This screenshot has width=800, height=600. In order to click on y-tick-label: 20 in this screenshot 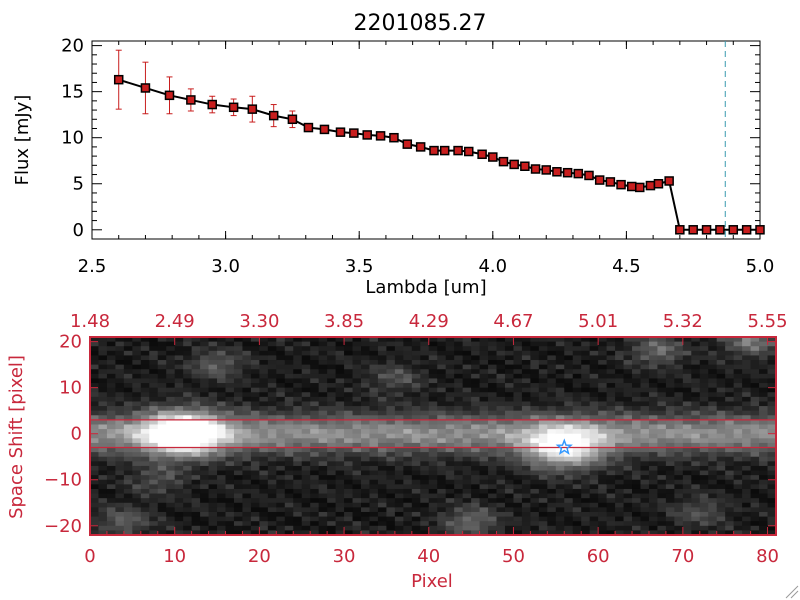, I will do `click(72, 46)`.